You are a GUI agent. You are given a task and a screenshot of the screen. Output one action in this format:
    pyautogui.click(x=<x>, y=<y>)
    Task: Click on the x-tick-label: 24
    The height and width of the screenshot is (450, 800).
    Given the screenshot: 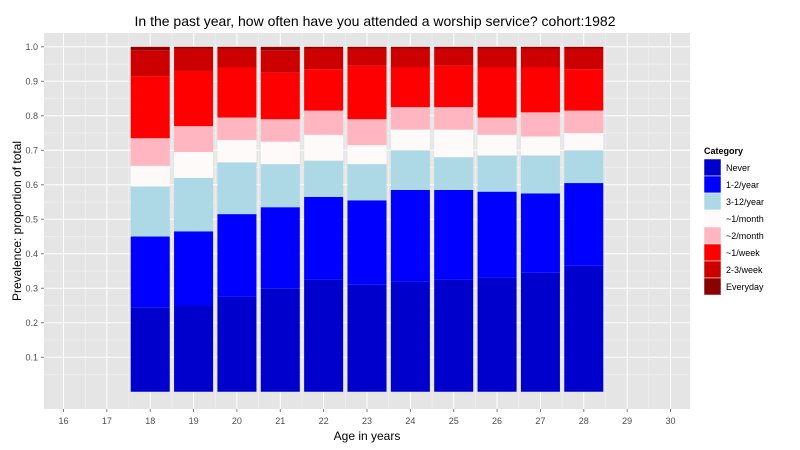 What is the action you would take?
    pyautogui.click(x=410, y=421)
    